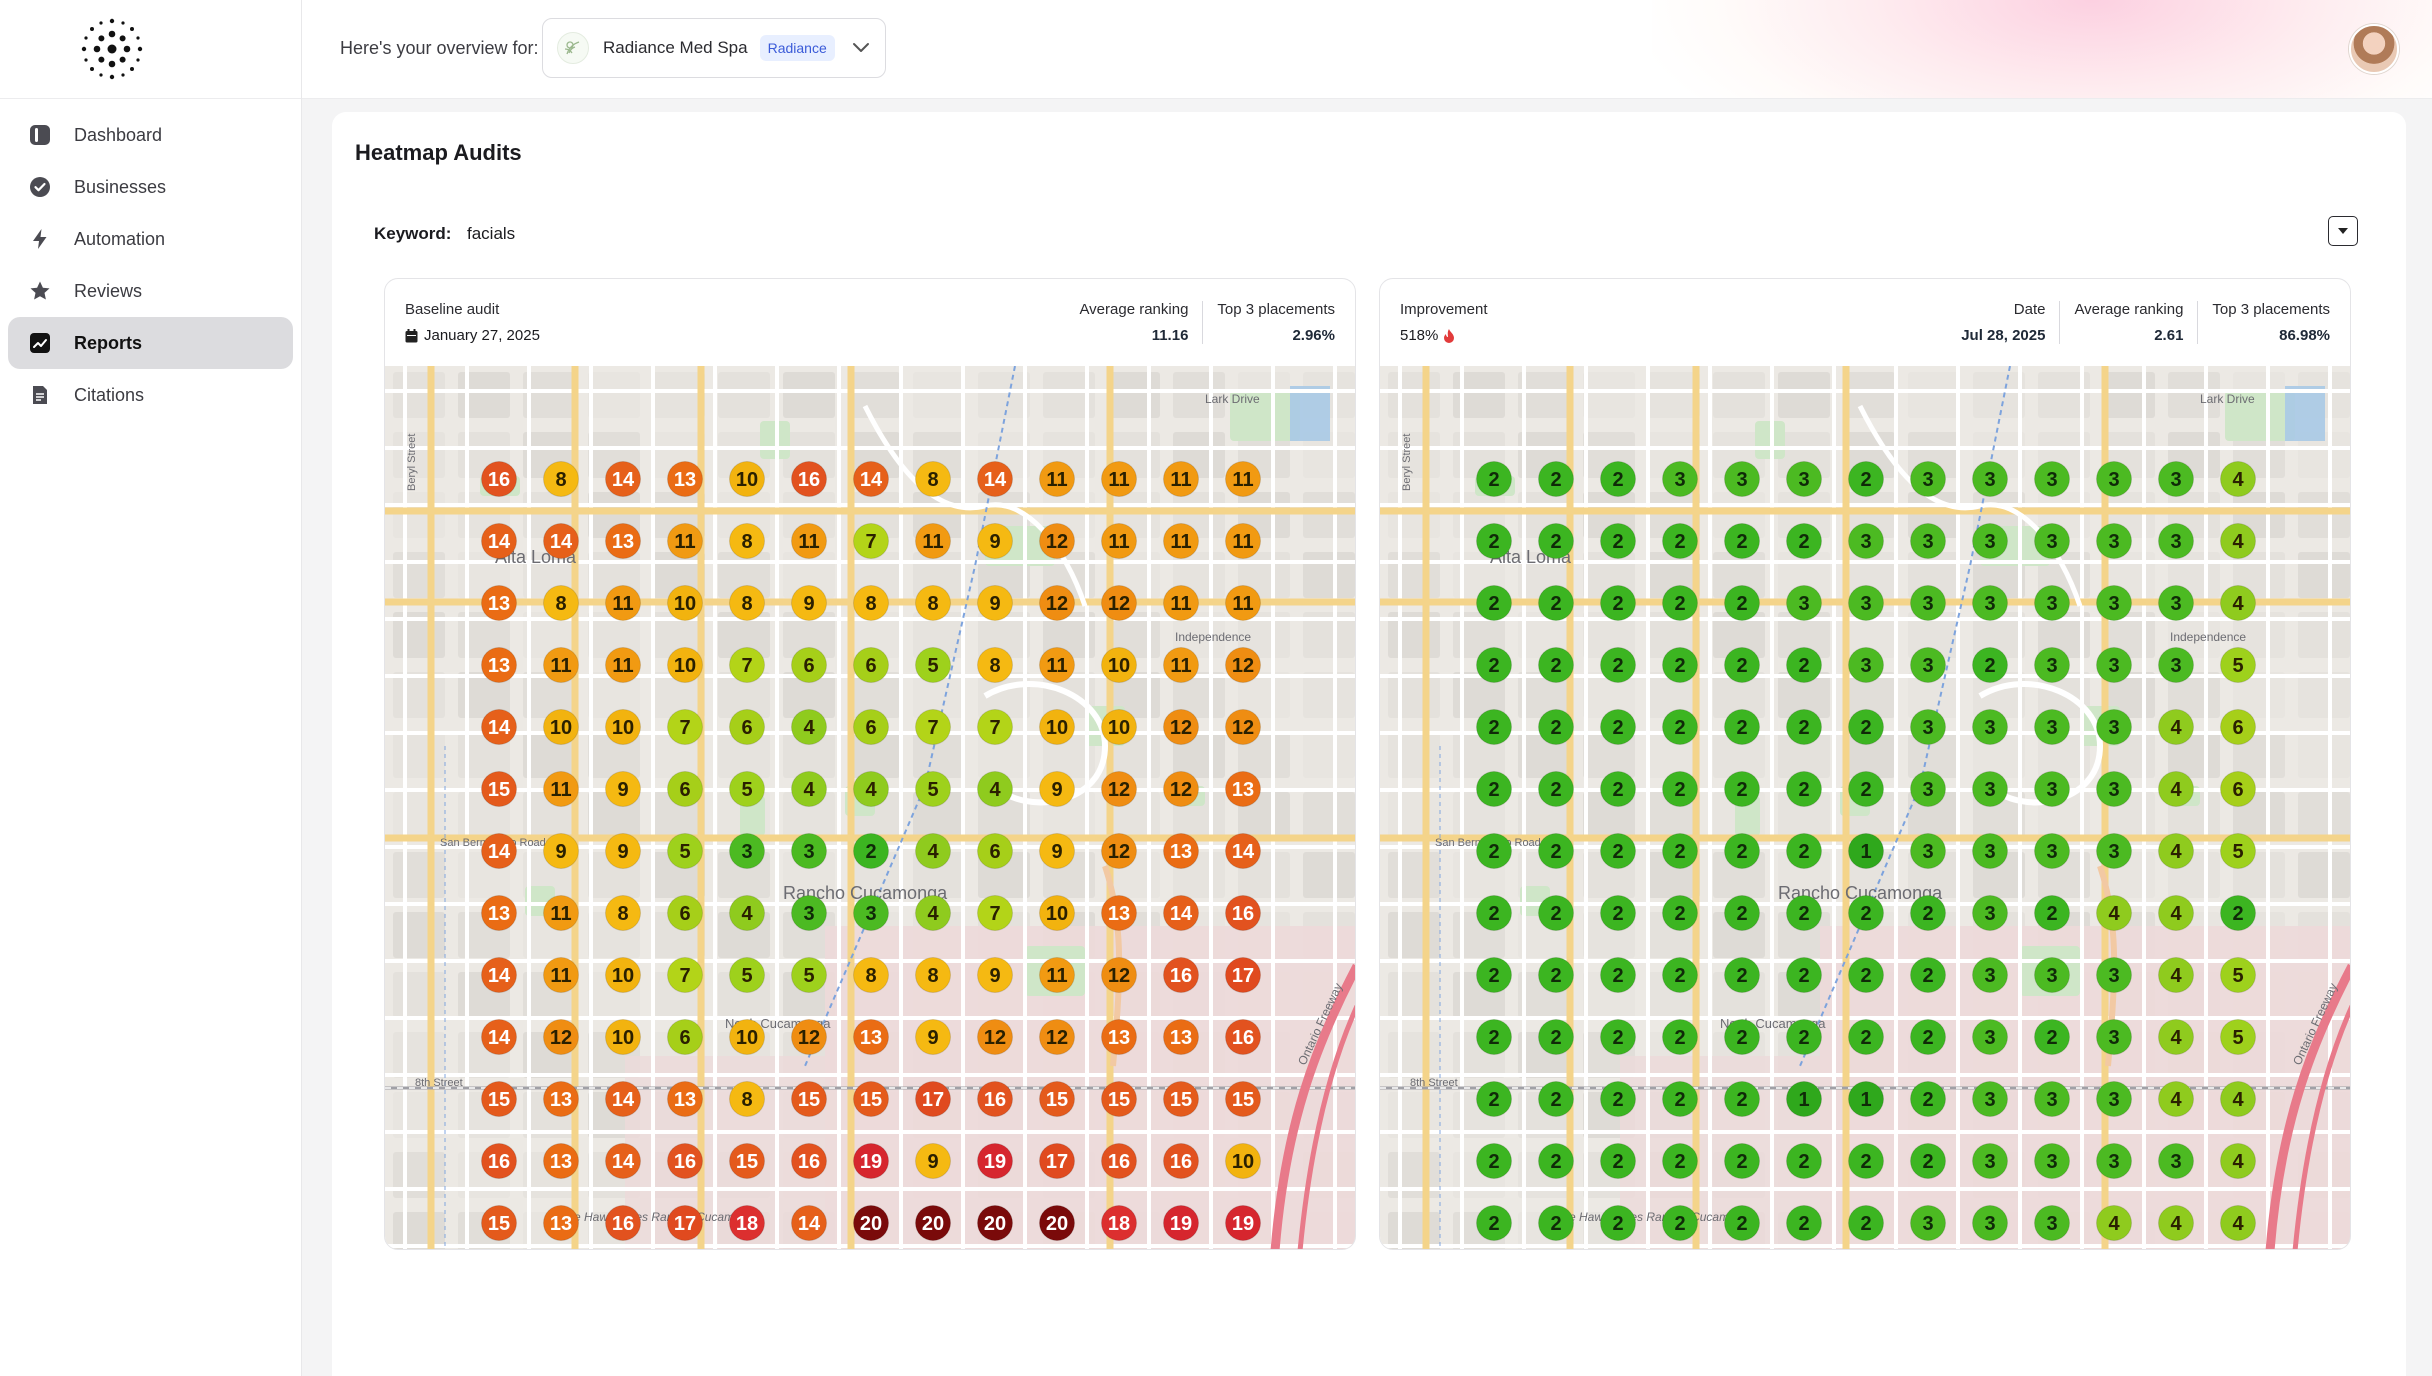 The image size is (2432, 1376). I want to click on rank-marker: 1, so click(1866, 851).